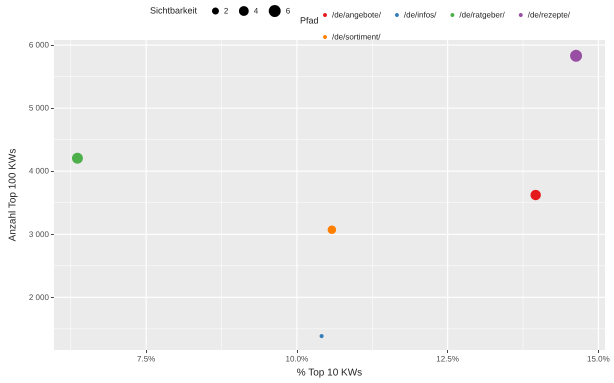 The width and height of the screenshot is (614, 383). I want to click on legend-label: /de/rezepte/, so click(549, 15).